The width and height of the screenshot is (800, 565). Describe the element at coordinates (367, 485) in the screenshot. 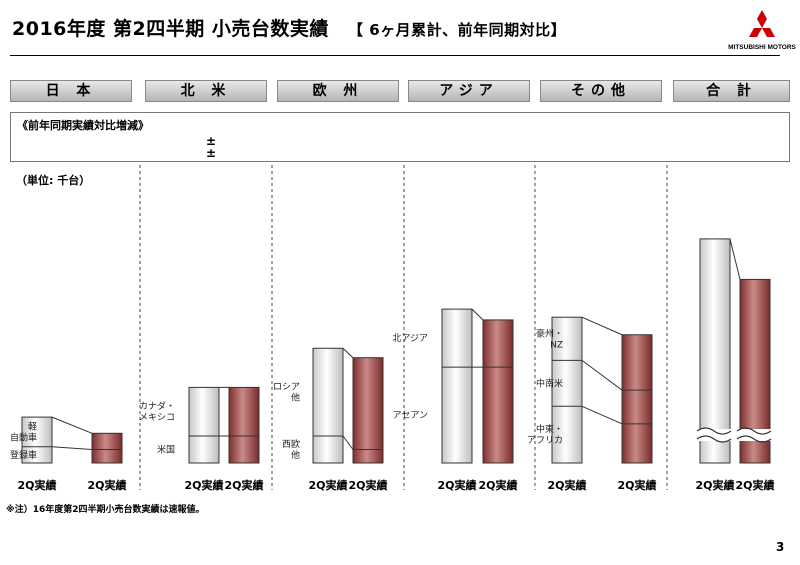

I see `x-label-2-1: 2Q実績` at that location.